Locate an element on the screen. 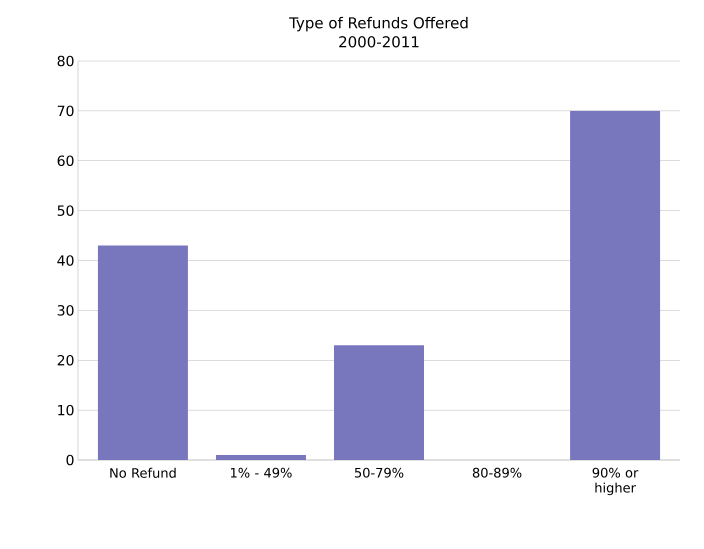  y-tick-label: 70 is located at coordinates (66, 111).